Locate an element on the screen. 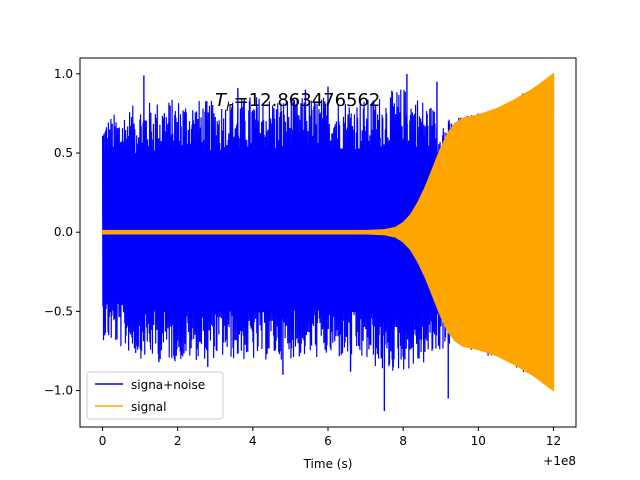  annotation-text: Th=12.863476562 is located at coordinates (297, 102).